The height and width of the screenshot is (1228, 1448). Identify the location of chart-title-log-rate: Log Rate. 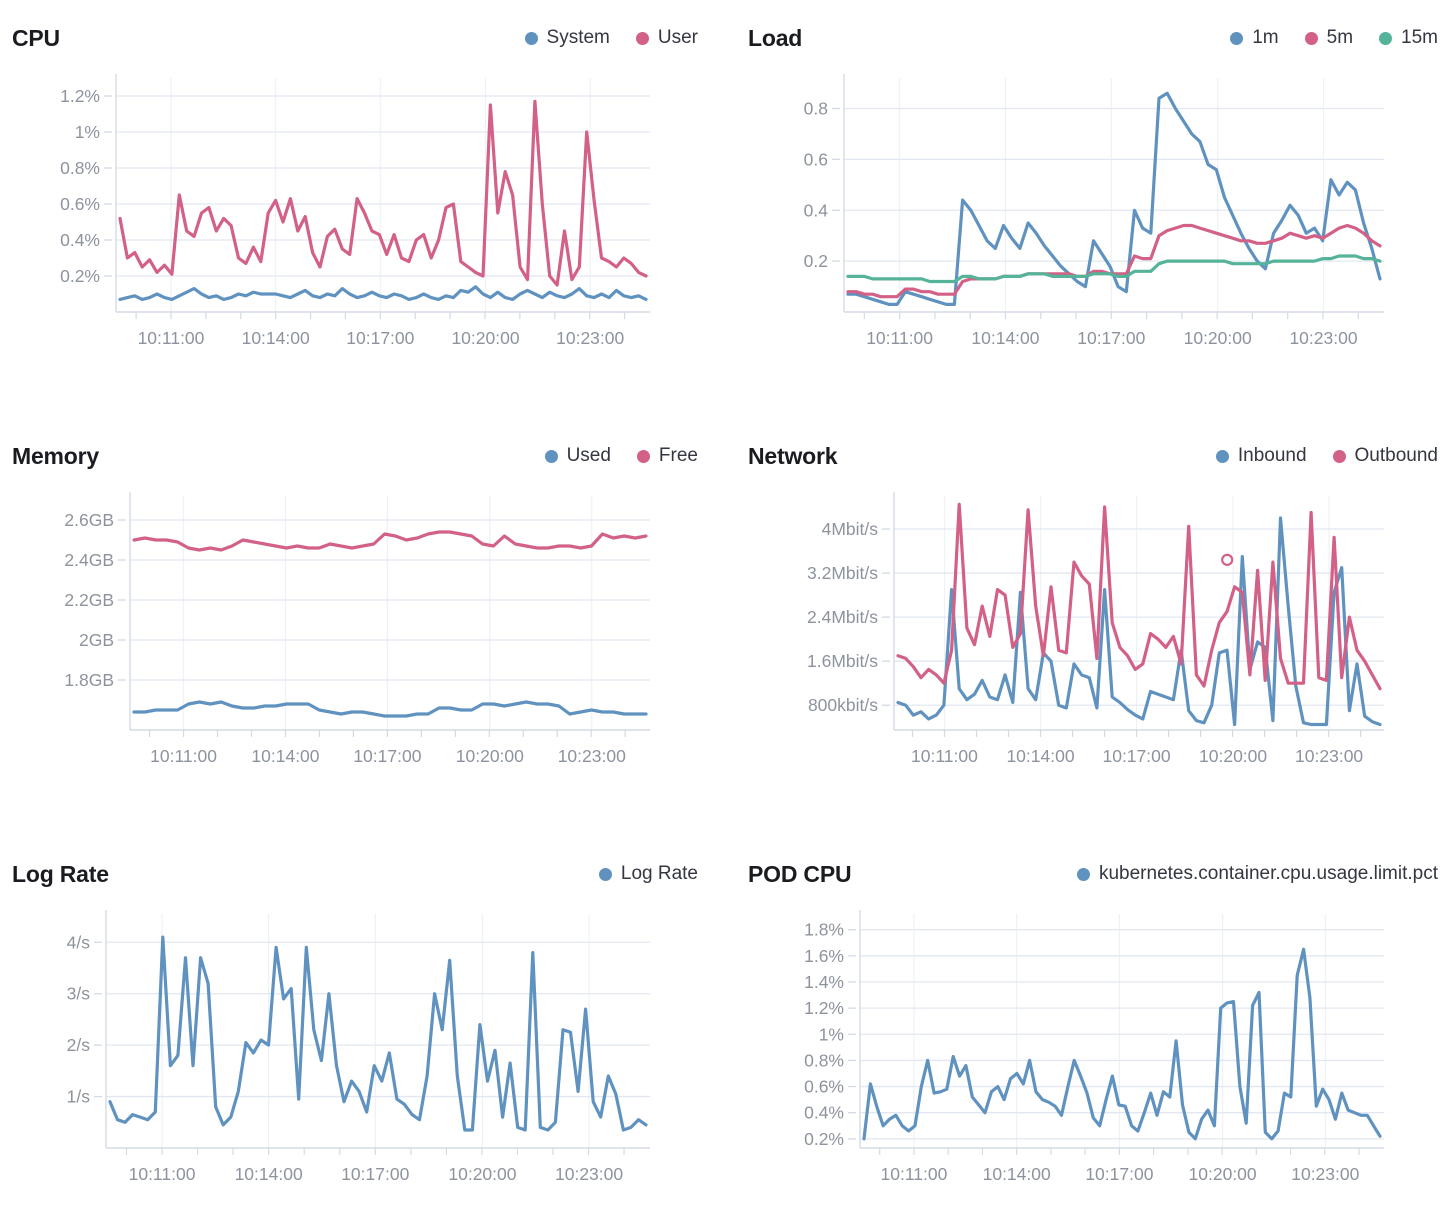
(60, 873).